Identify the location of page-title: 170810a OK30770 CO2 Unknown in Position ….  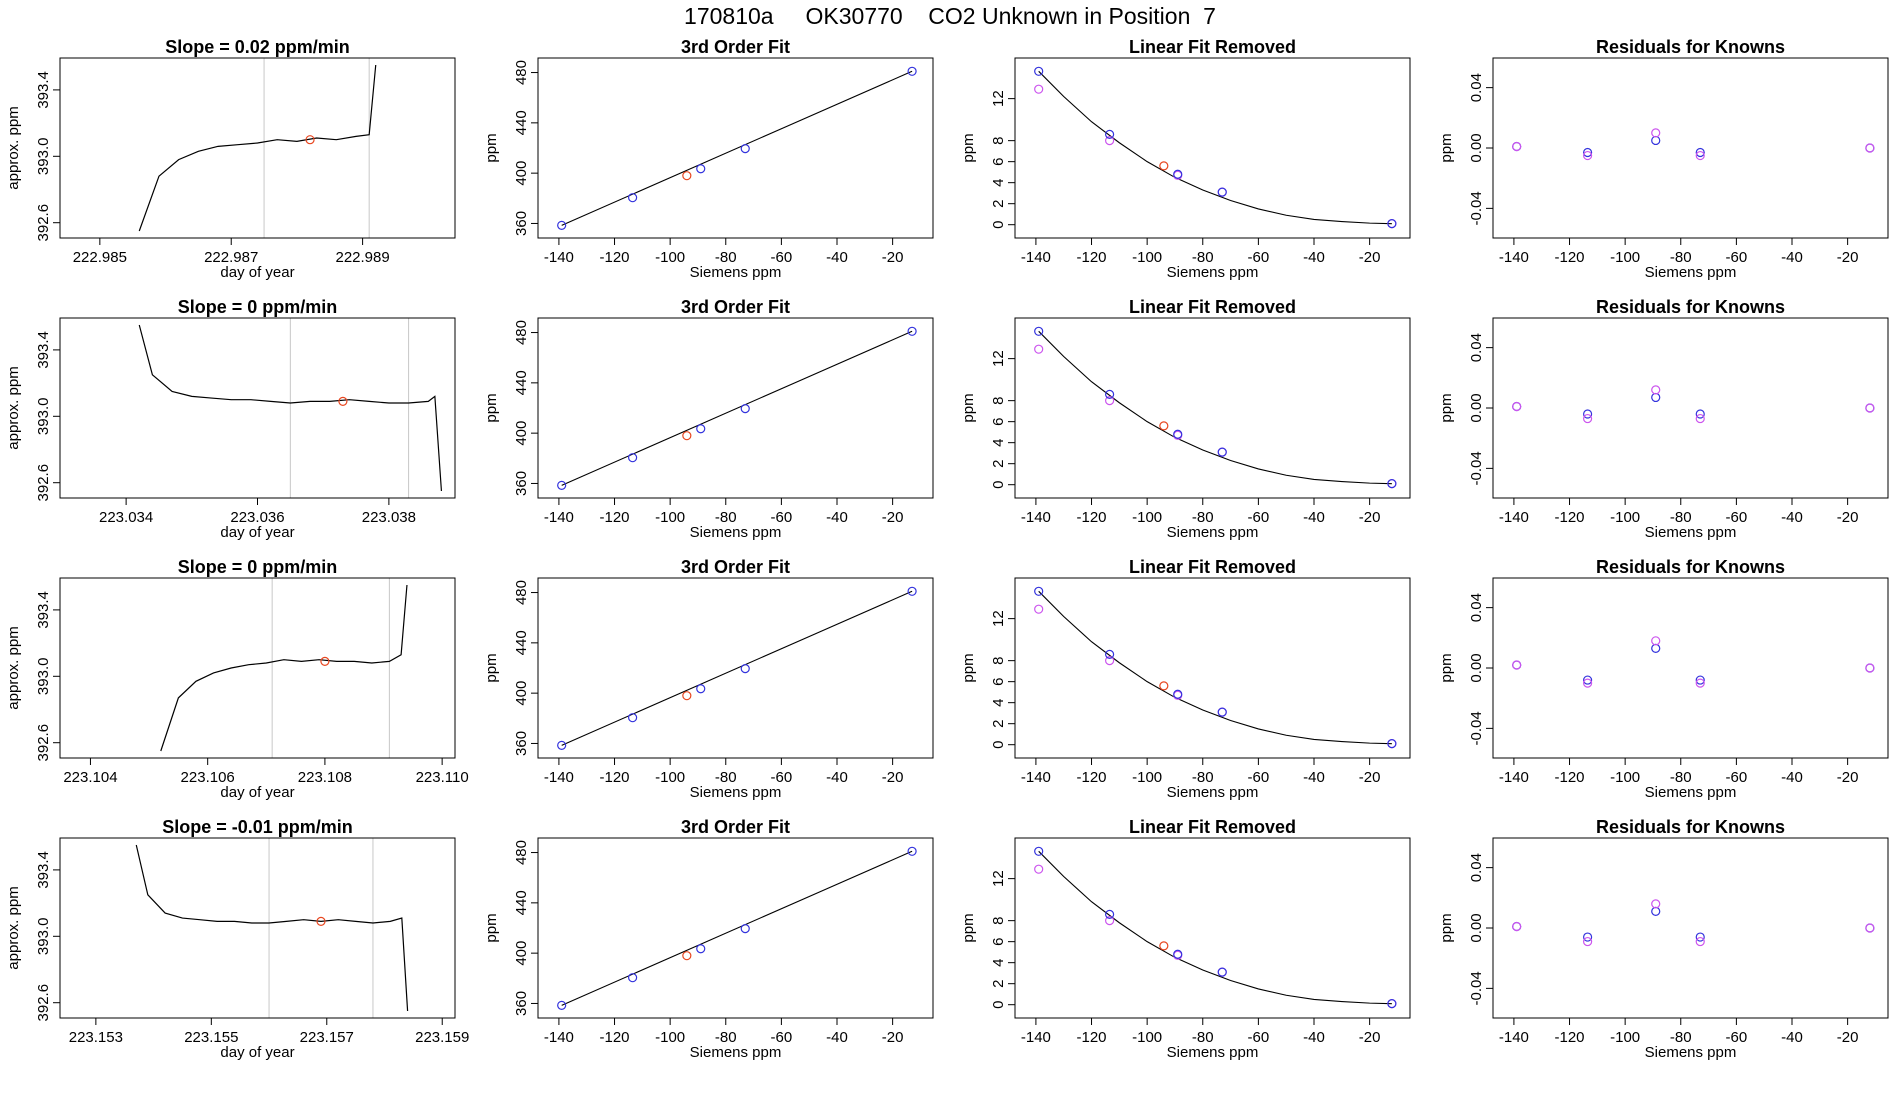
(950, 16).